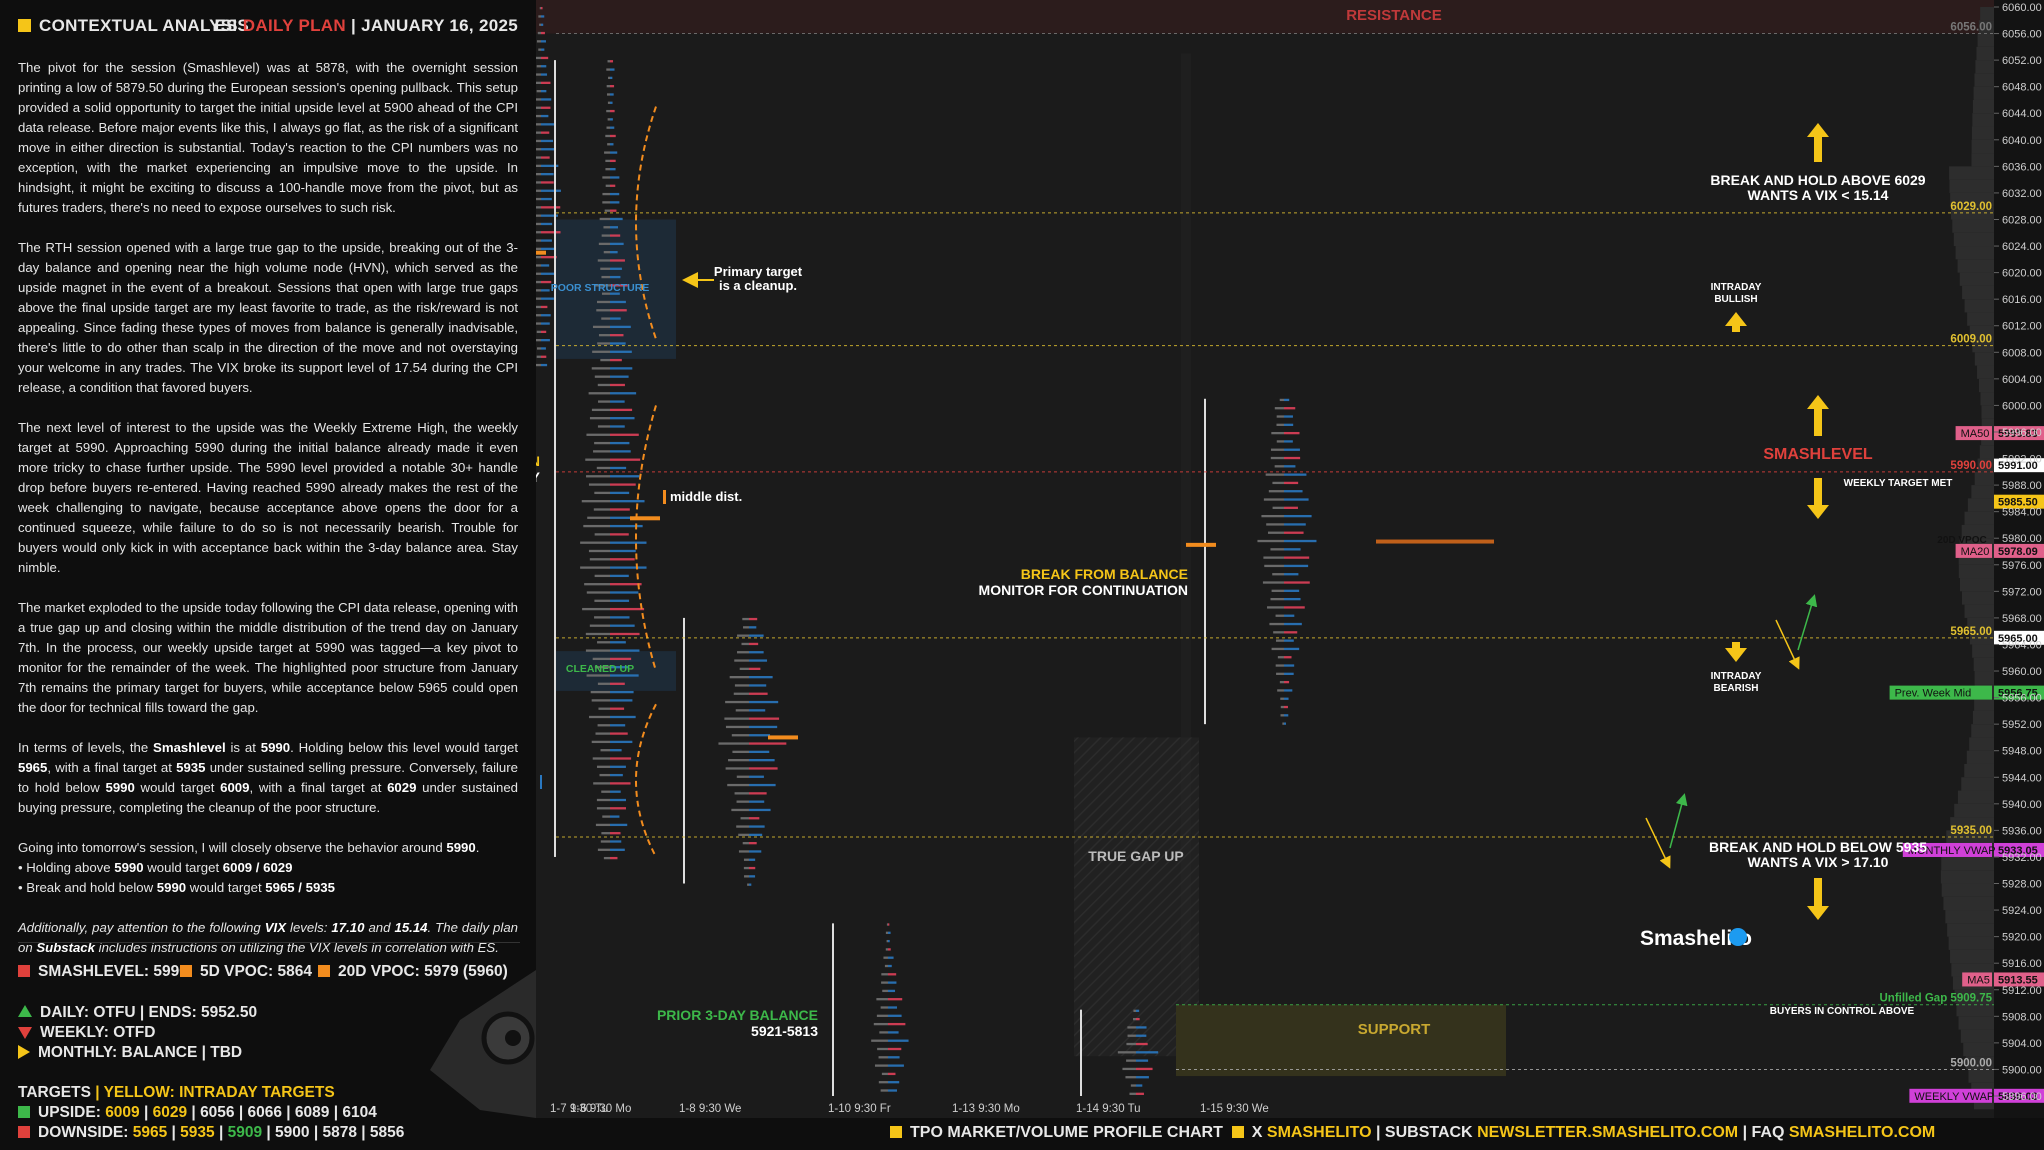 This screenshot has width=2044, height=1150. I want to click on arrow-down-icon, so click(1818, 492).